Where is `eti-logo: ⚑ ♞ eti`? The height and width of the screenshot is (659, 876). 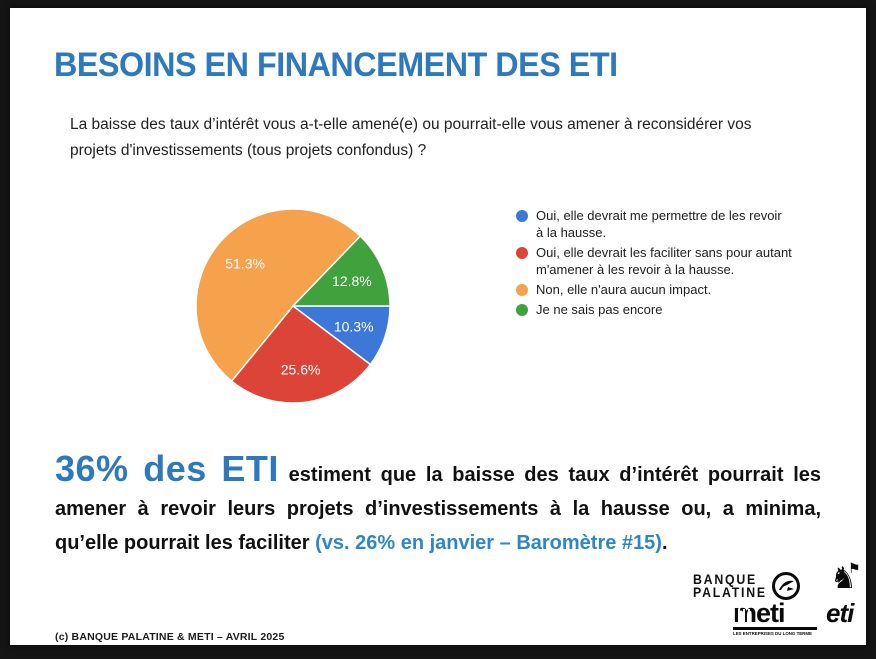 eti-logo: ⚑ ♞ eti is located at coordinates (846, 600).